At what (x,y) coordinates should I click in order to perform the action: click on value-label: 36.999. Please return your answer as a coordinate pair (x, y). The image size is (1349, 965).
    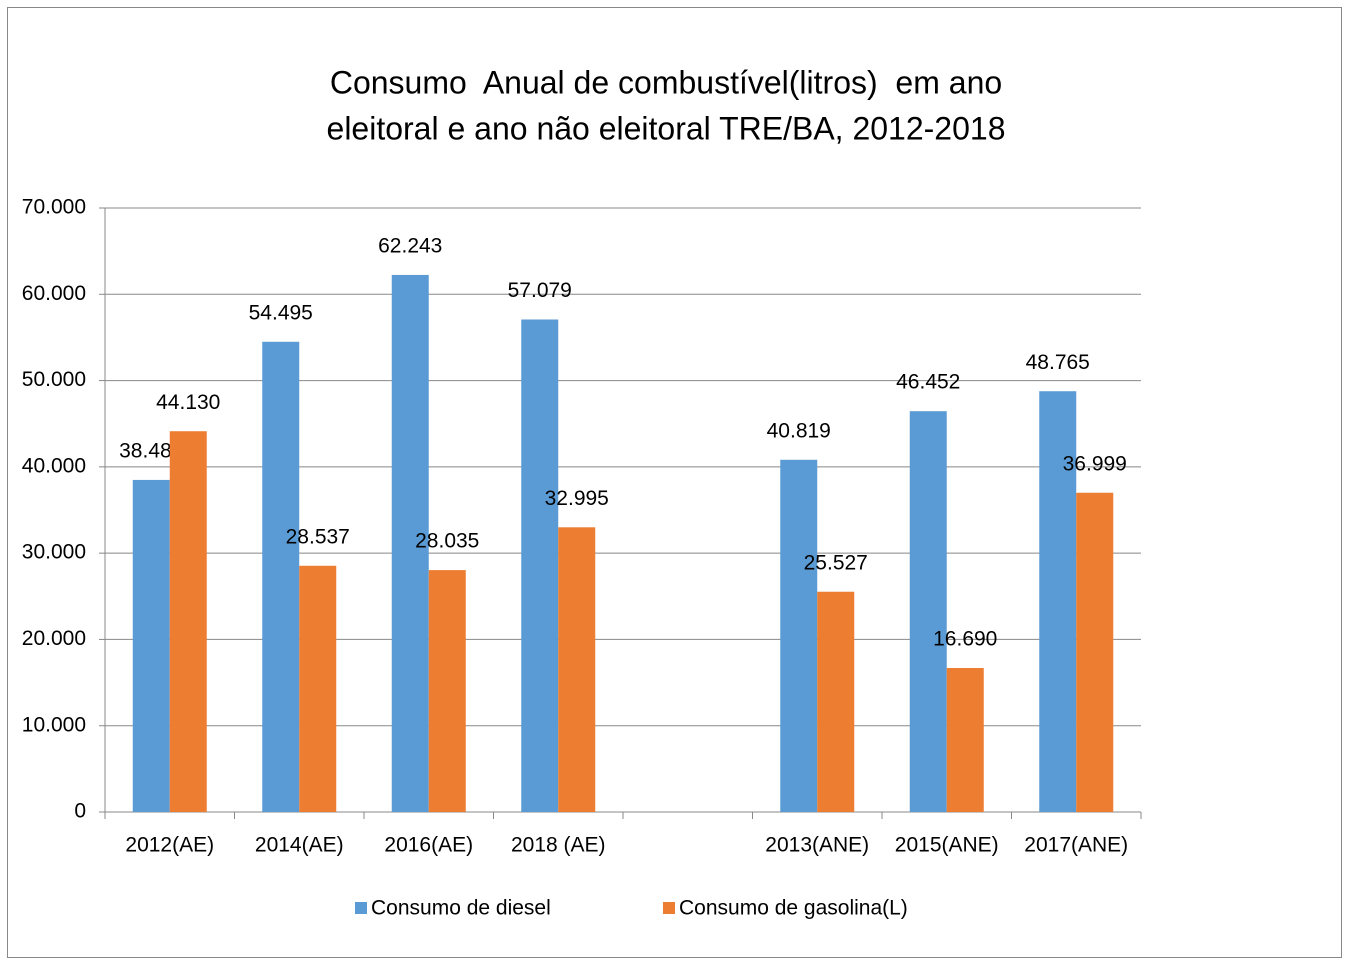
    Looking at the image, I should click on (1095, 463).